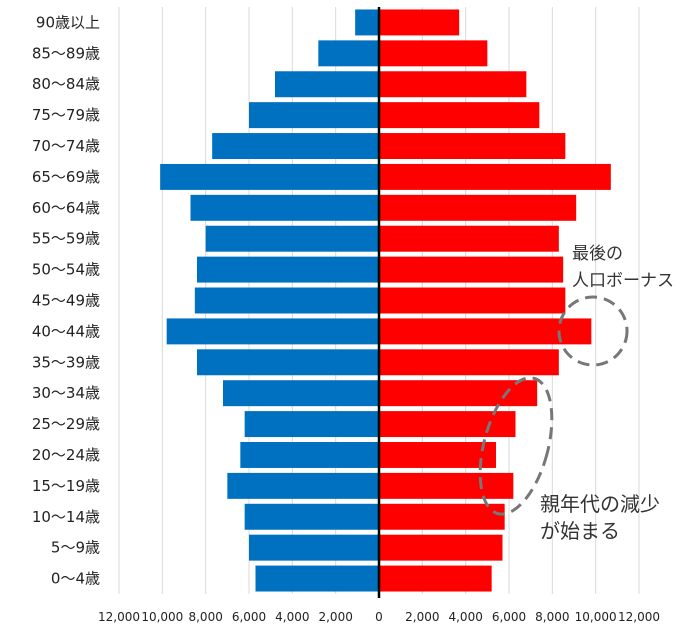  I want to click on y-tick-label: 65～69歳, so click(66, 177).